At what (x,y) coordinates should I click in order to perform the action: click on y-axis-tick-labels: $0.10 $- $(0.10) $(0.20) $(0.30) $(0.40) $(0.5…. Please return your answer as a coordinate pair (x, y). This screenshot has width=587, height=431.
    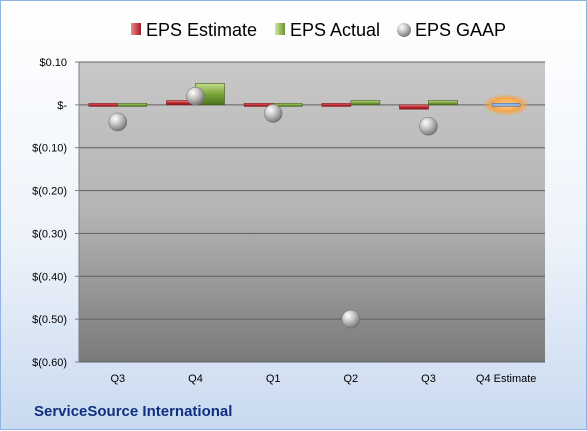
    Looking at the image, I should click on (49, 213).